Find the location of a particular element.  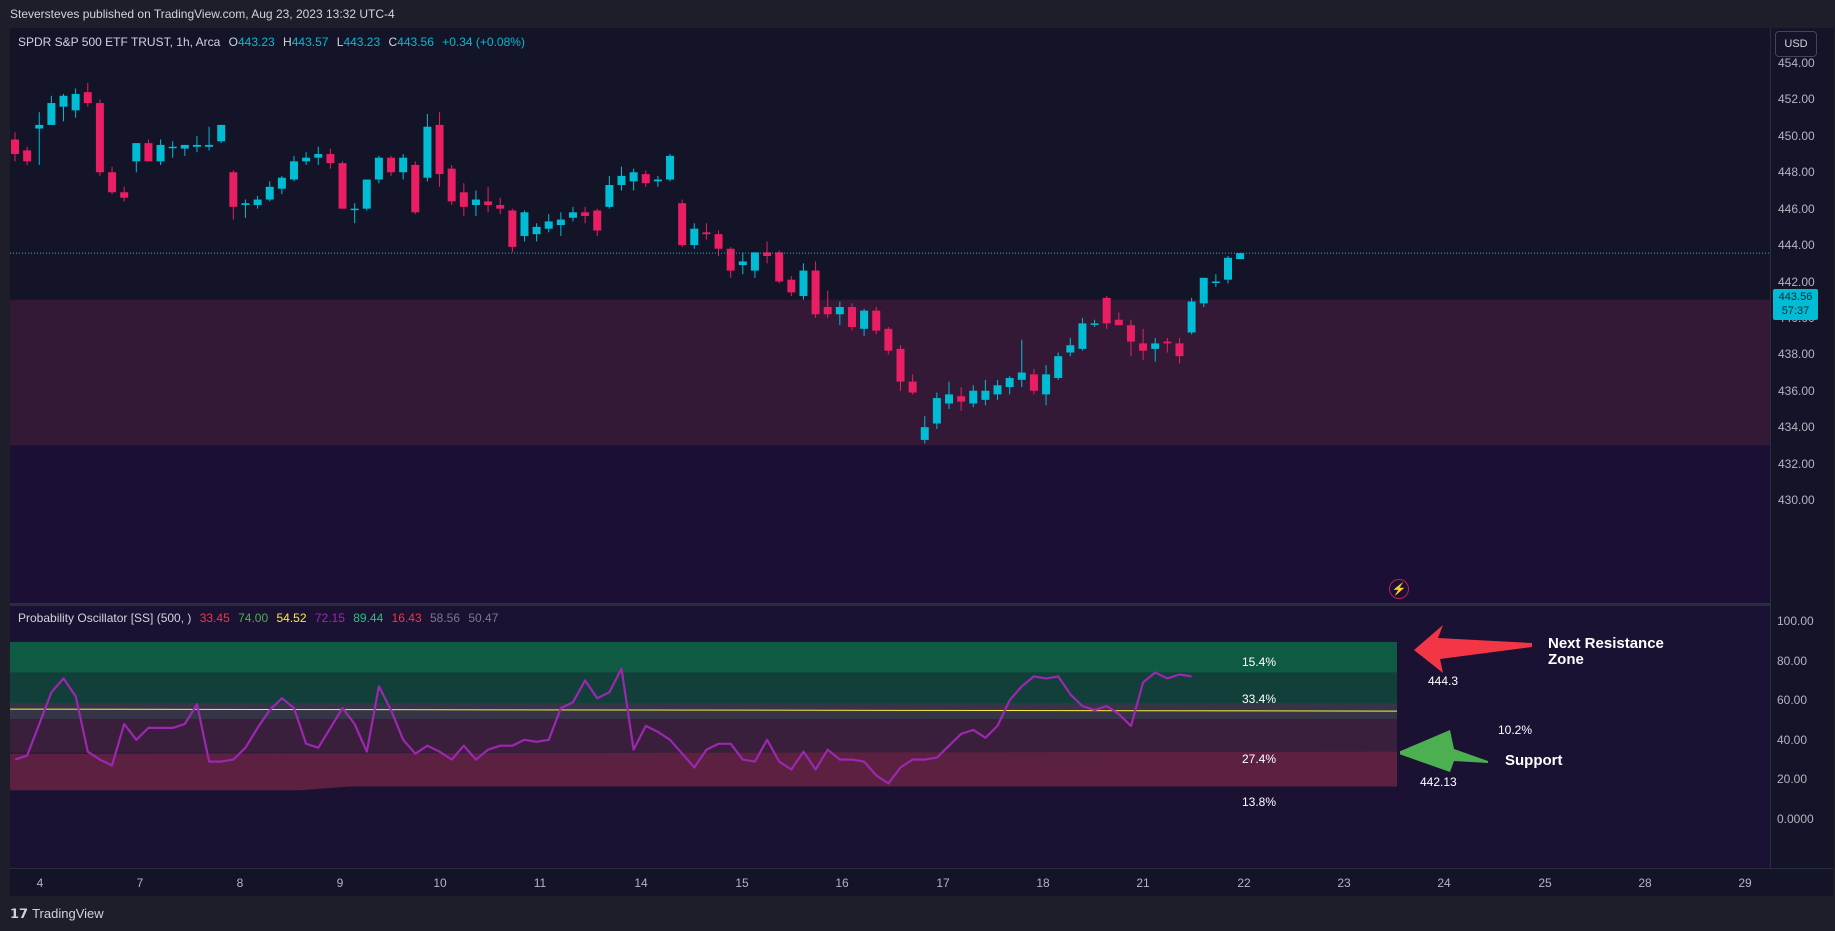

resistance-annotation: Next Resistance Zone is located at coordinates (1606, 652).